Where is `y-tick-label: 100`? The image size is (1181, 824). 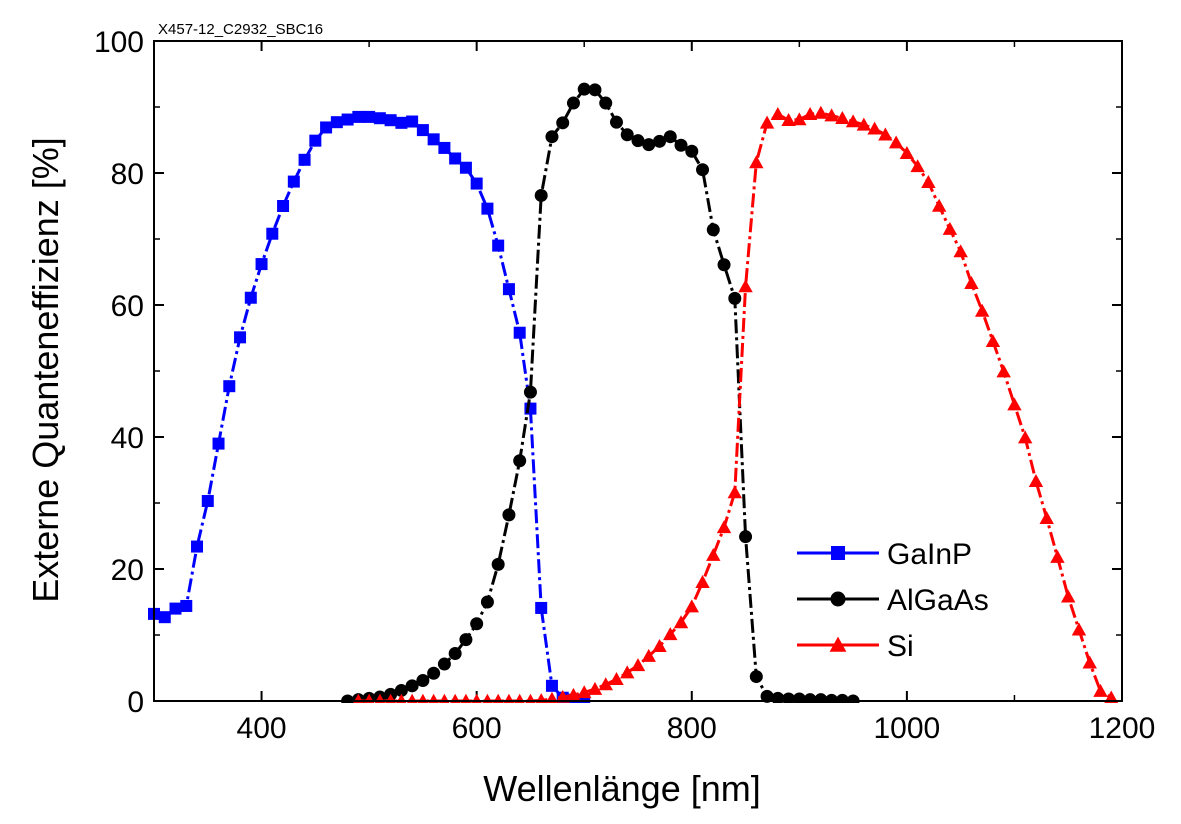 y-tick-label: 100 is located at coordinates (119, 42).